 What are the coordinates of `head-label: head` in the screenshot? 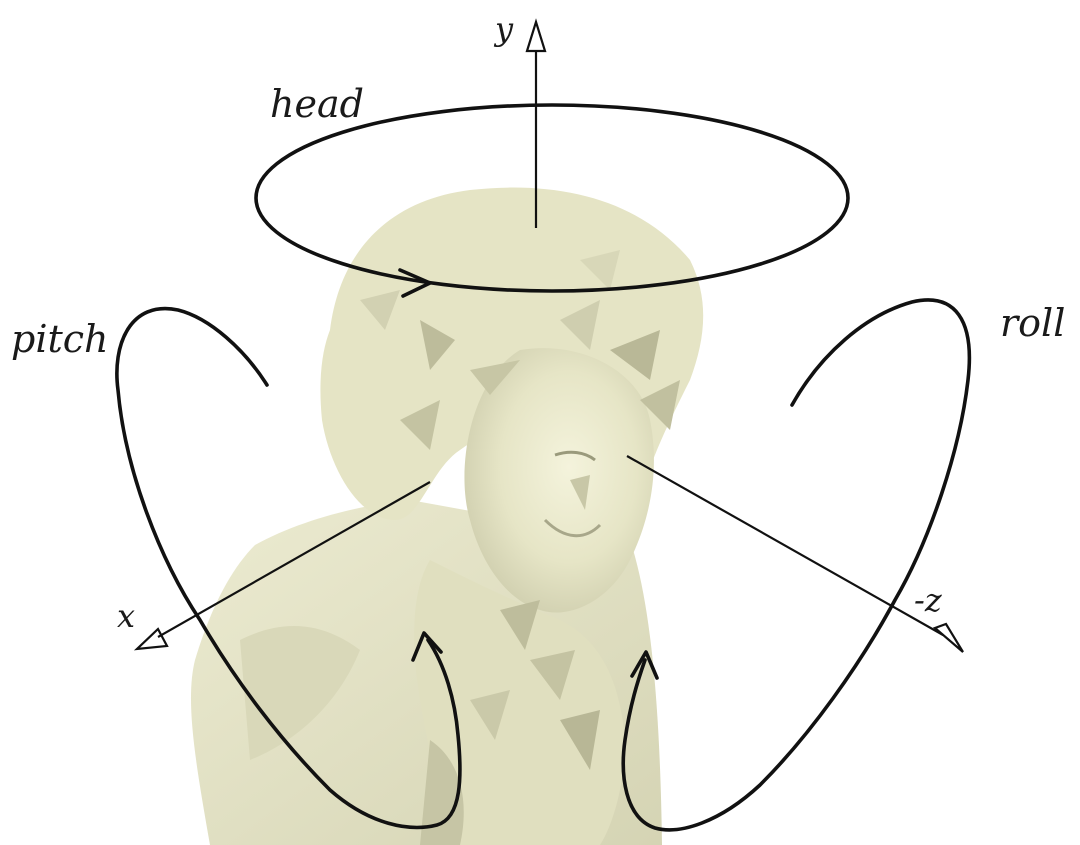 It's located at (317, 104).